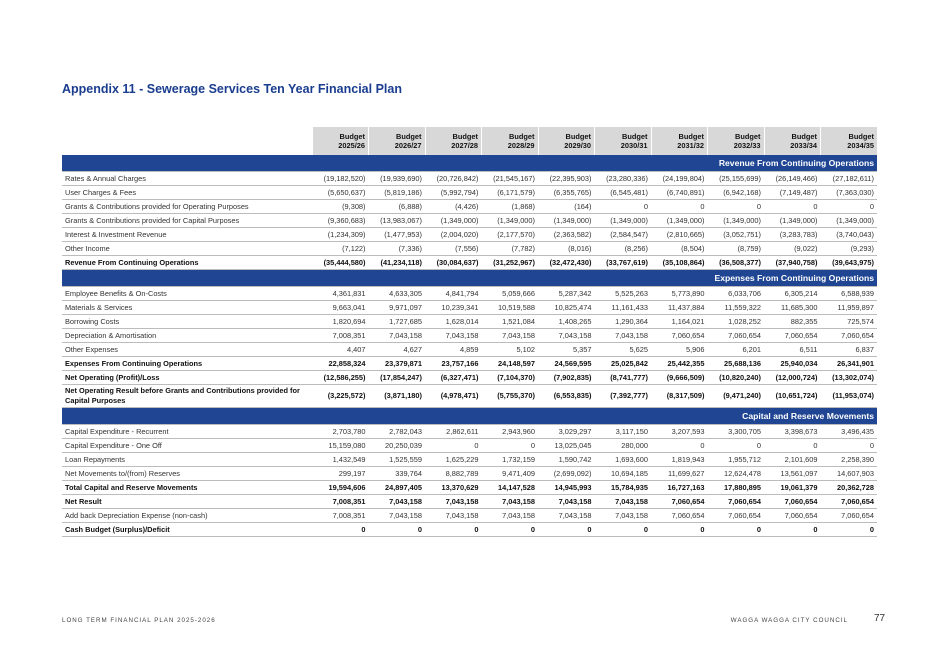  Describe the element at coordinates (396, 321) in the screenshot. I see `value-cell: 1,727,685` at that location.